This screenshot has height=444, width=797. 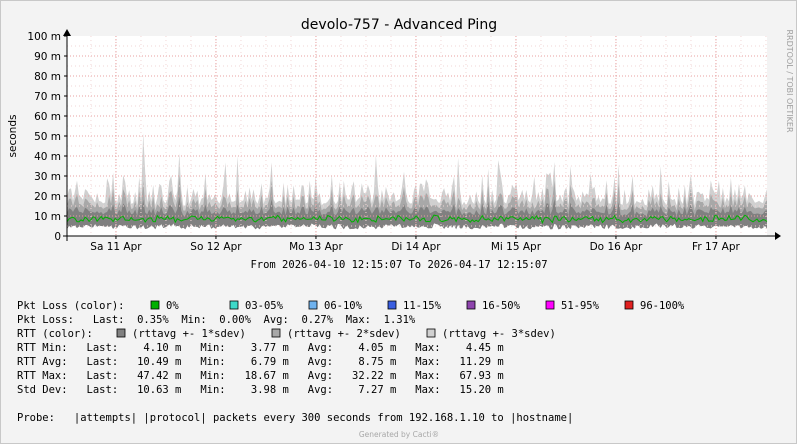 I want to click on y-tick-label: 30 m, so click(x=47, y=177).